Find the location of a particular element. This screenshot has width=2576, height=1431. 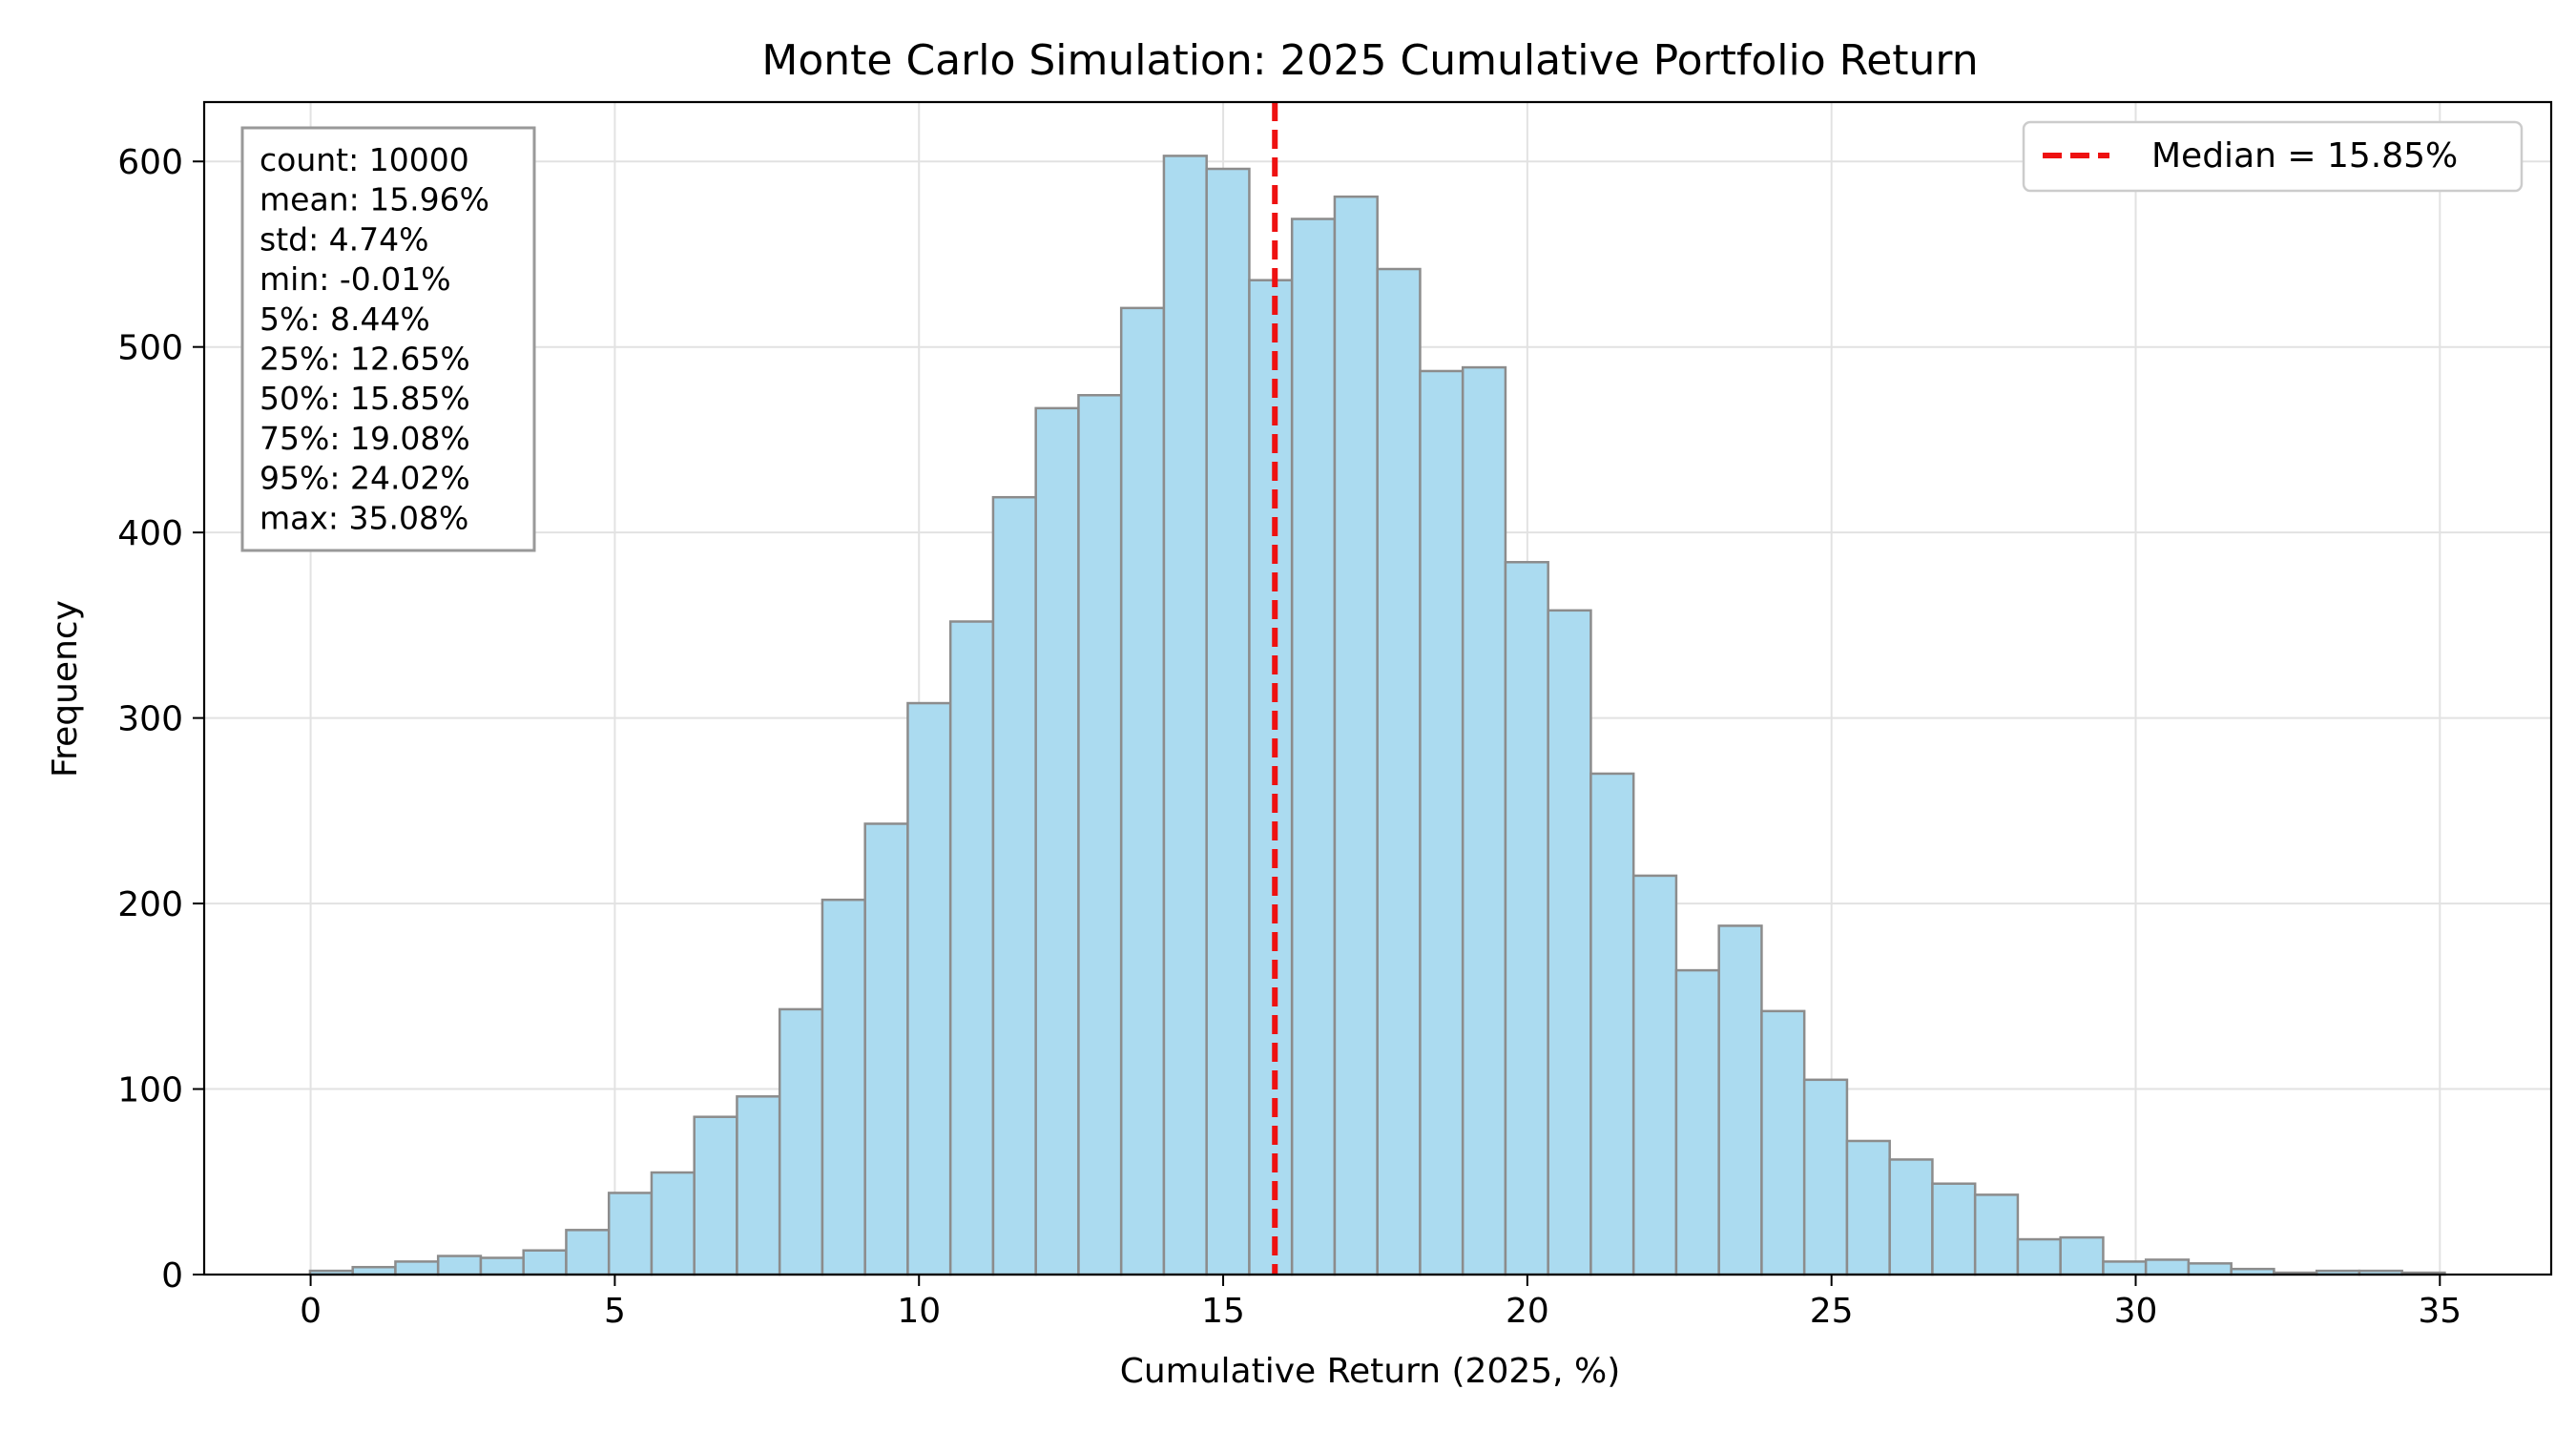

stats-line: 50%: 15.85% is located at coordinates (365, 398).